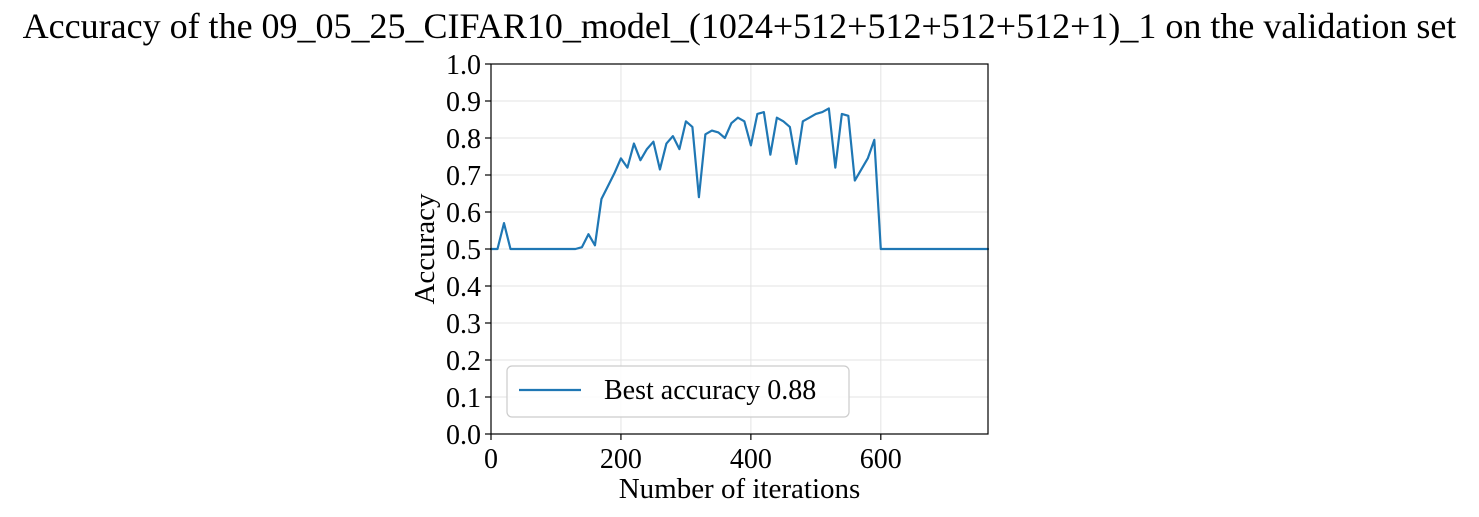  I want to click on series-line, so click(739, 179).